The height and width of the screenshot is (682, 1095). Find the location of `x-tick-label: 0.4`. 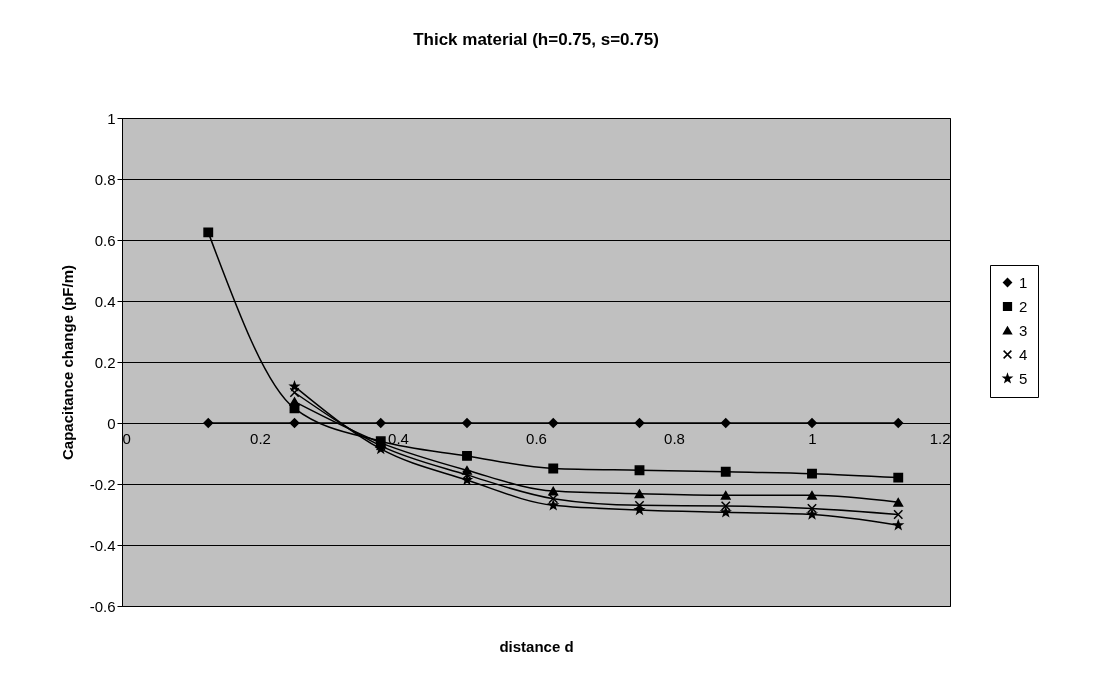

x-tick-label: 0.4 is located at coordinates (398, 438).